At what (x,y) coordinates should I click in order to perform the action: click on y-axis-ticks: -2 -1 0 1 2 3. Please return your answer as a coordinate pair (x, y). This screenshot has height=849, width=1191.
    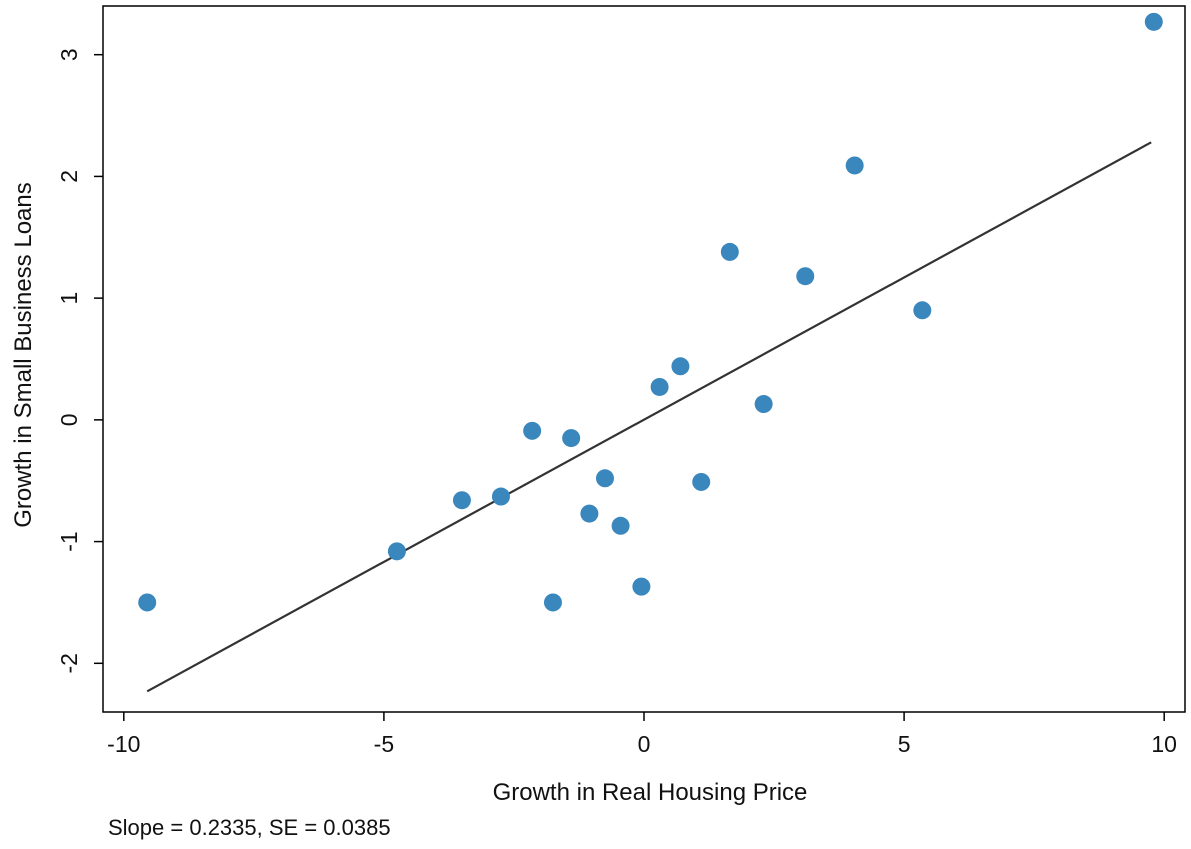
    Looking at the image, I should click on (79, 361).